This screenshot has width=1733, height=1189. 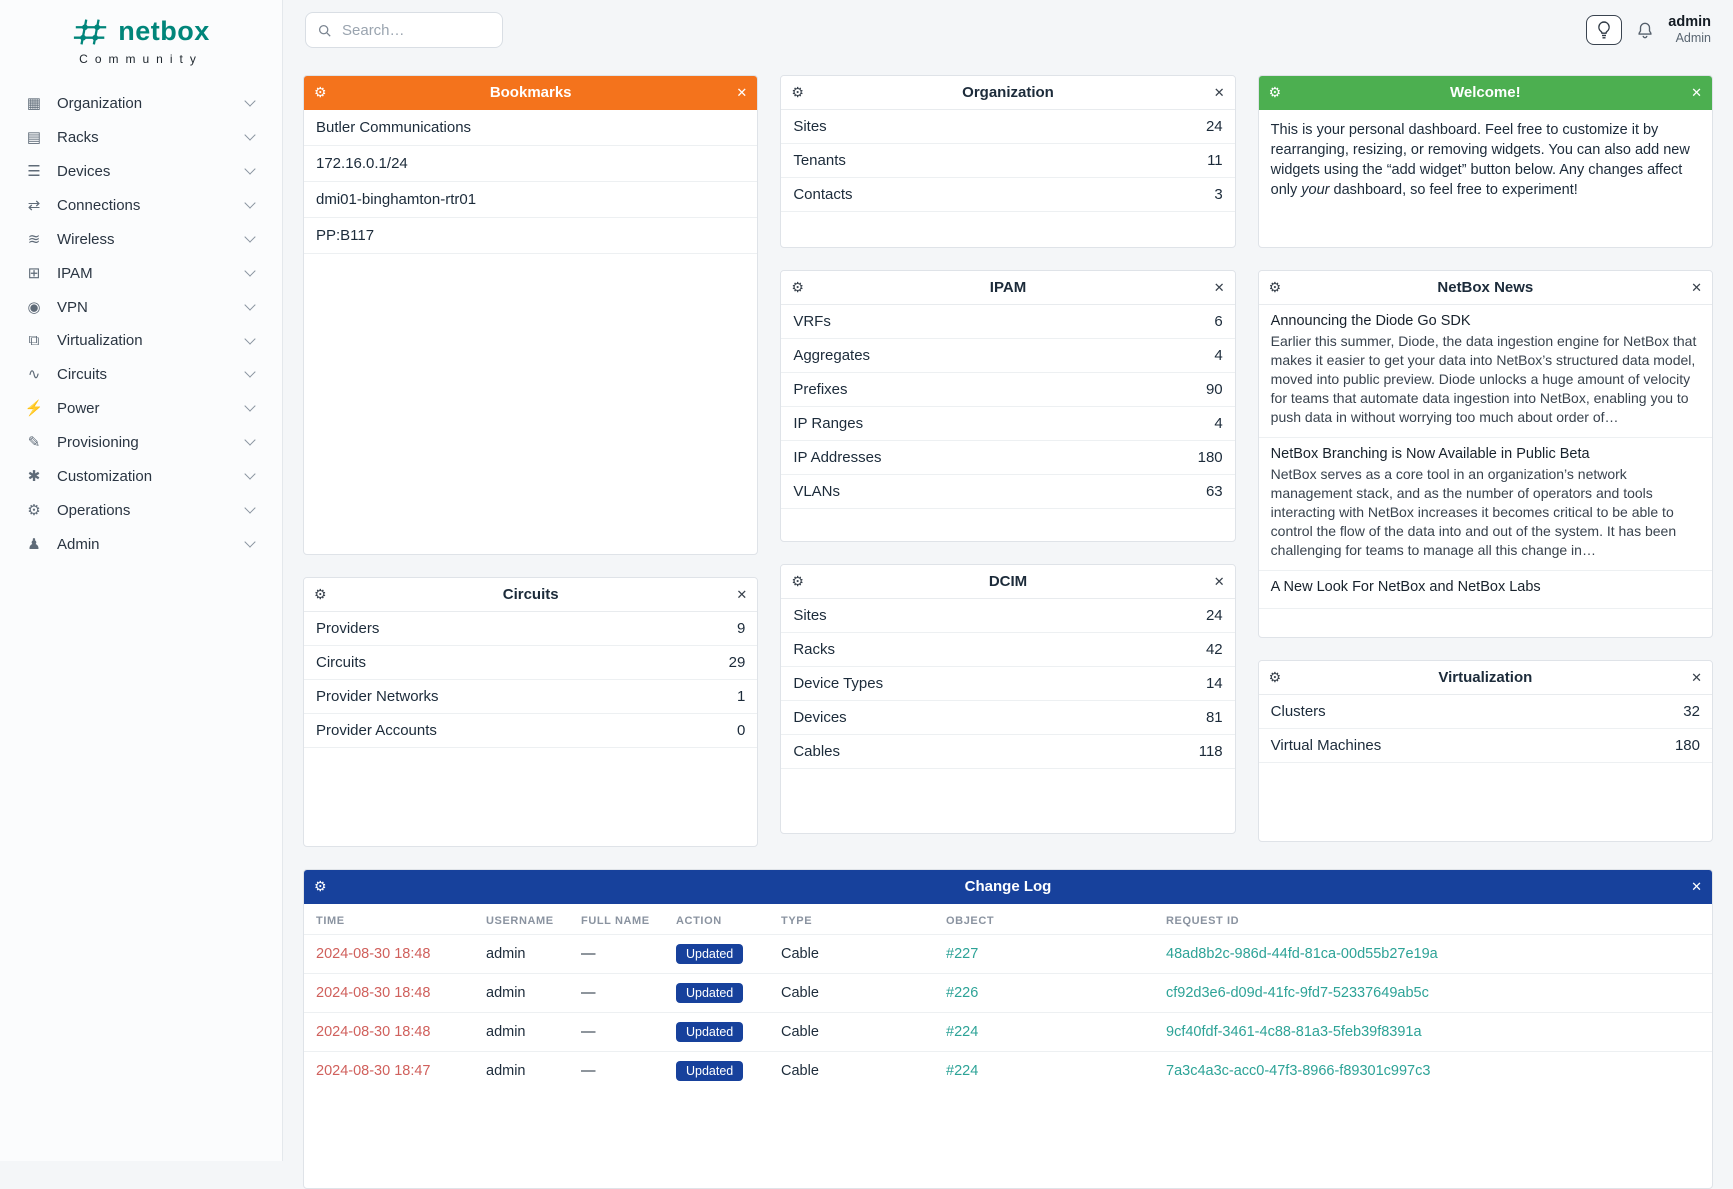 What do you see at coordinates (1218, 423) in the screenshot?
I see `stat-value: 4` at bounding box center [1218, 423].